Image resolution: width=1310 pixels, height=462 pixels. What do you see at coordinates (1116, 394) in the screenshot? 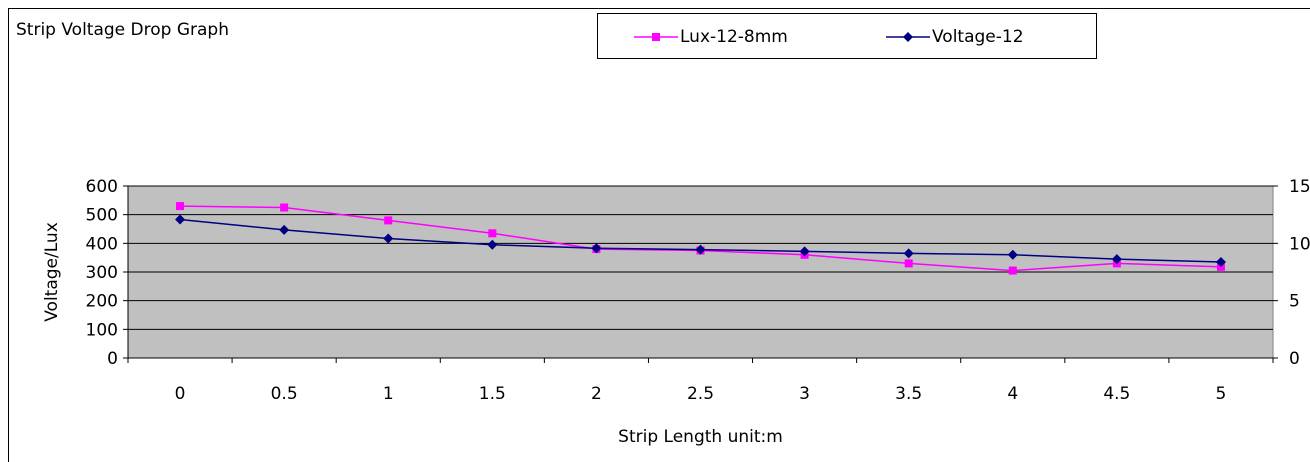
I see `x-tick-label: 4.5` at bounding box center [1116, 394].